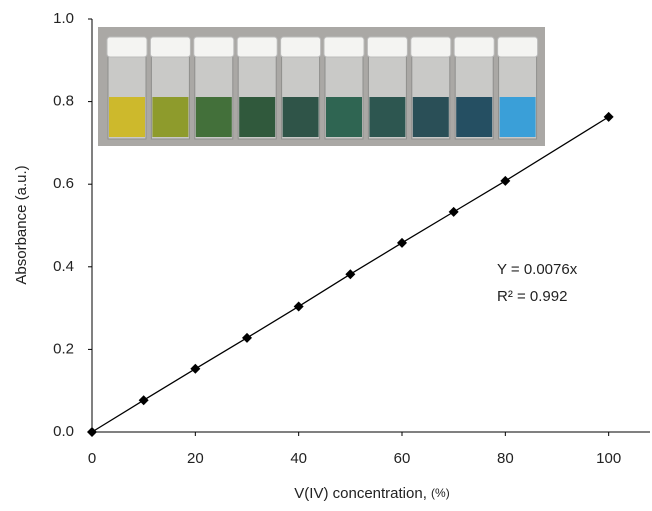 This screenshot has height=511, width=652. What do you see at coordinates (63, 101) in the screenshot?
I see `y-tick-label: 0.8` at bounding box center [63, 101].